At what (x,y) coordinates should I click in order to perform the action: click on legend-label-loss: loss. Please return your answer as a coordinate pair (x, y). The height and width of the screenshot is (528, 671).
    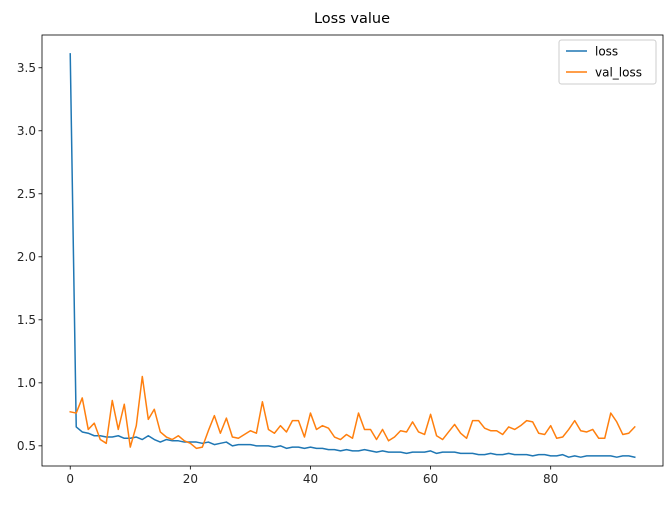
    Looking at the image, I should click on (606, 52).